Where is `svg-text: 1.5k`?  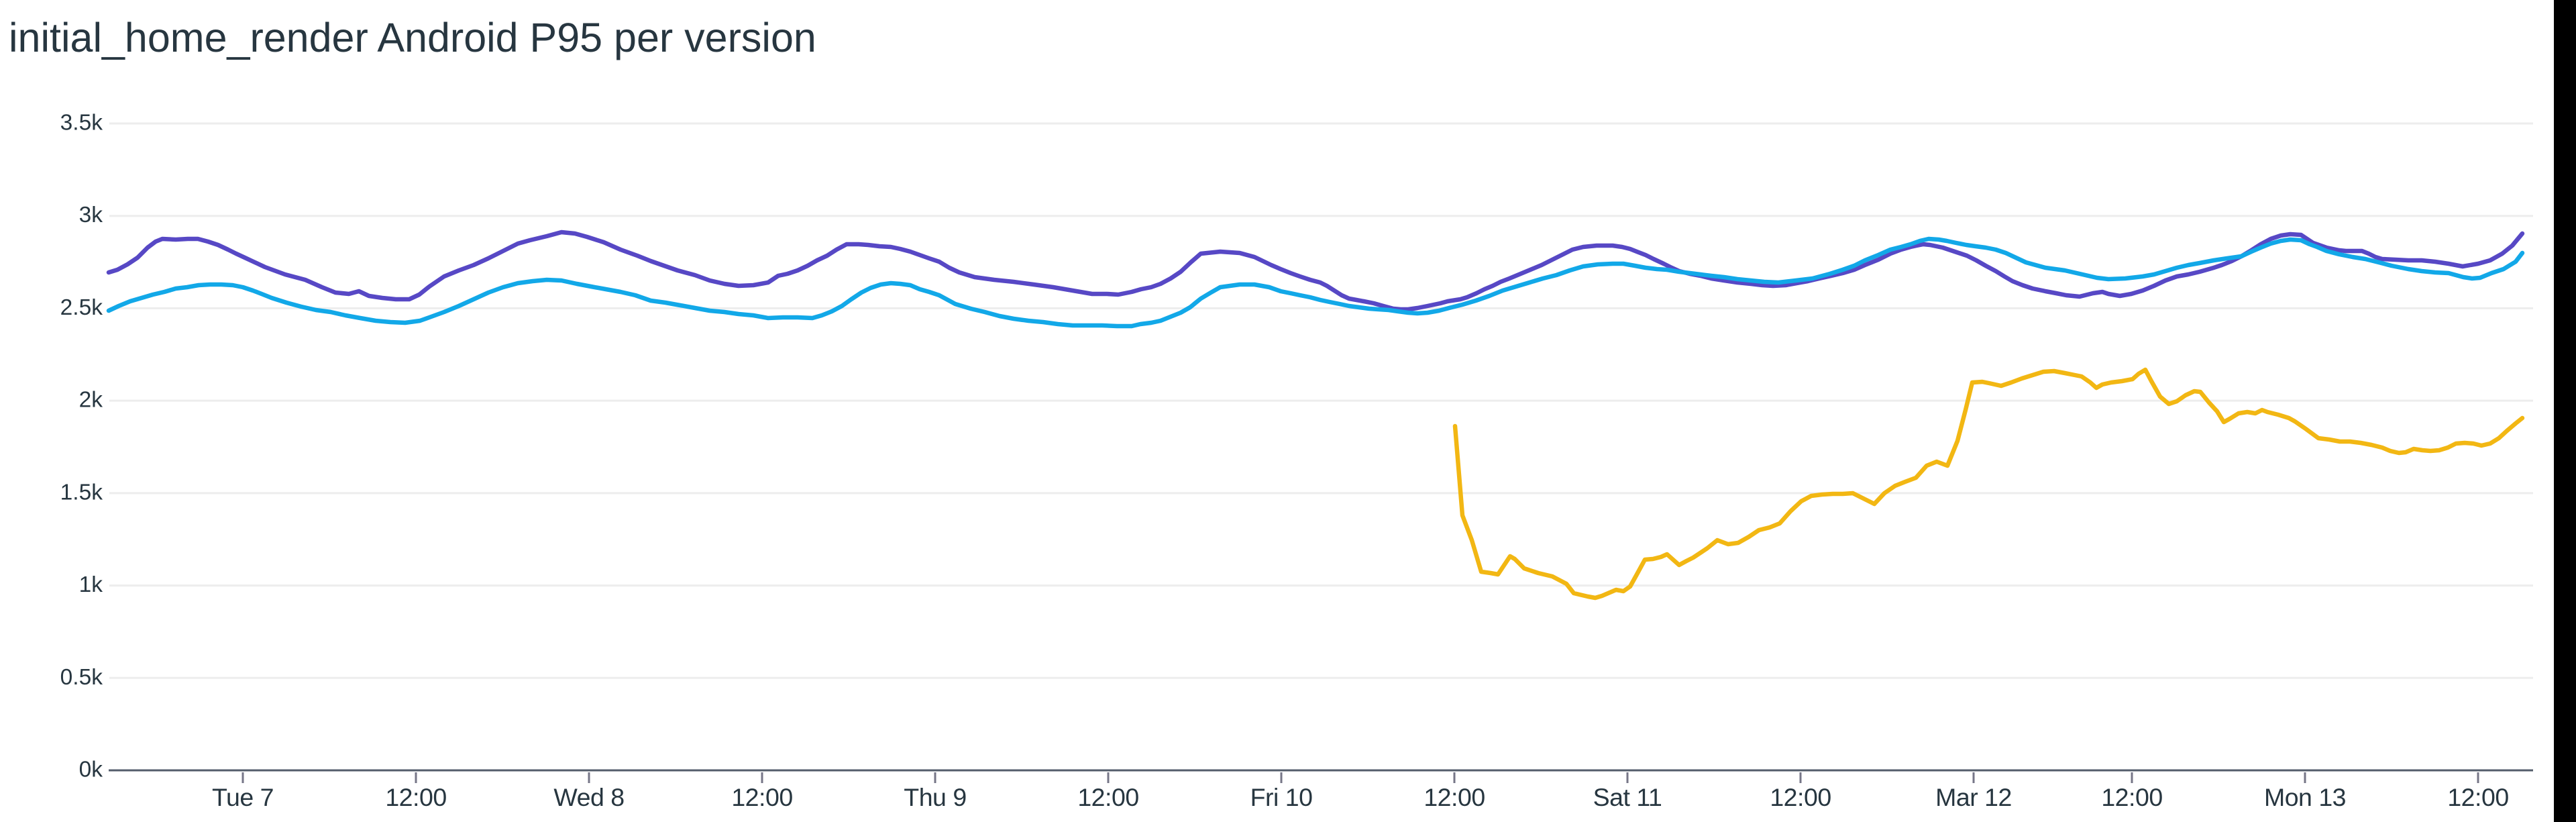
svg-text: 1.5k is located at coordinates (81, 493).